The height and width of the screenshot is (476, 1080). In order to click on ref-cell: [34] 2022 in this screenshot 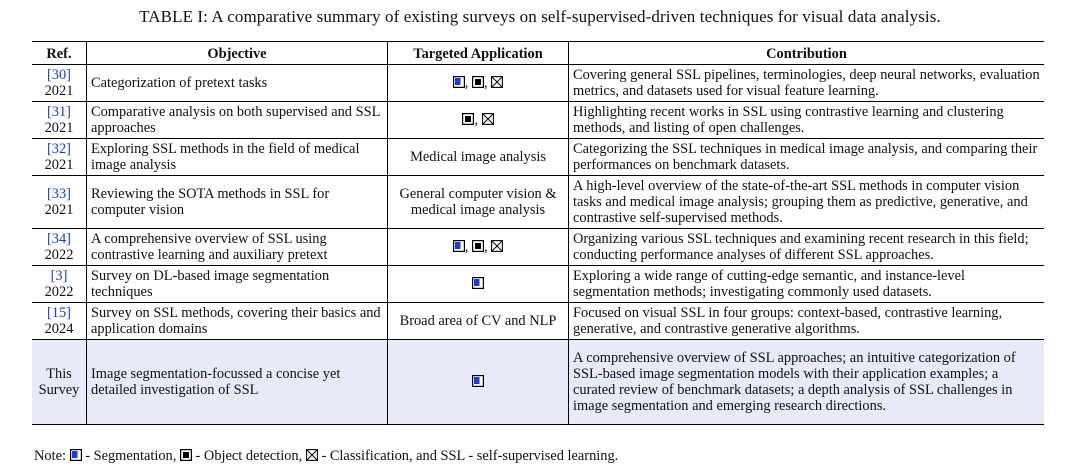, I will do `click(59, 247)`.